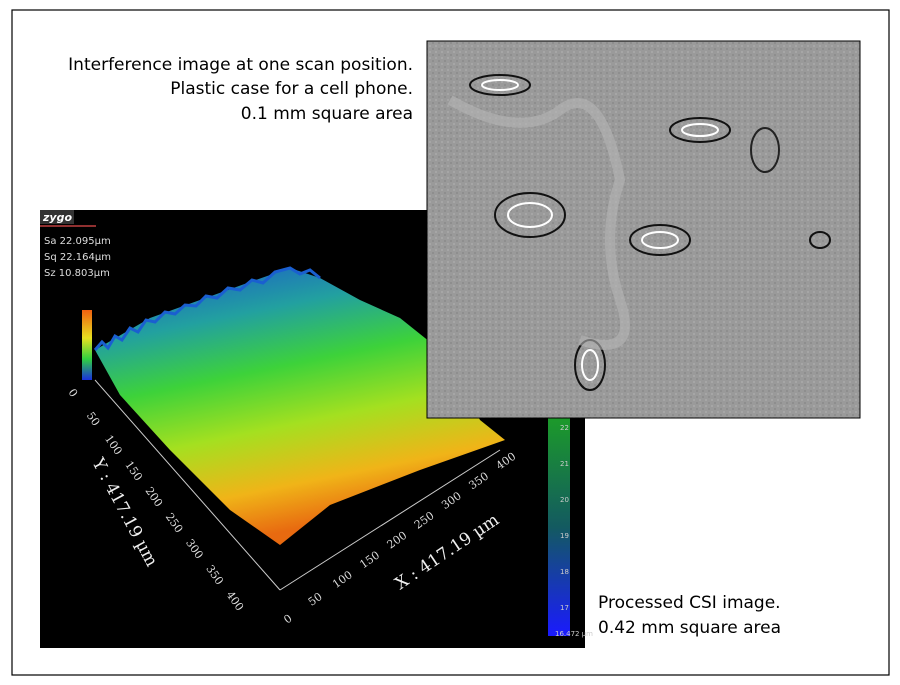  Describe the element at coordinates (564, 572) in the screenshot. I see `colorbar-tick-label: 18` at that location.